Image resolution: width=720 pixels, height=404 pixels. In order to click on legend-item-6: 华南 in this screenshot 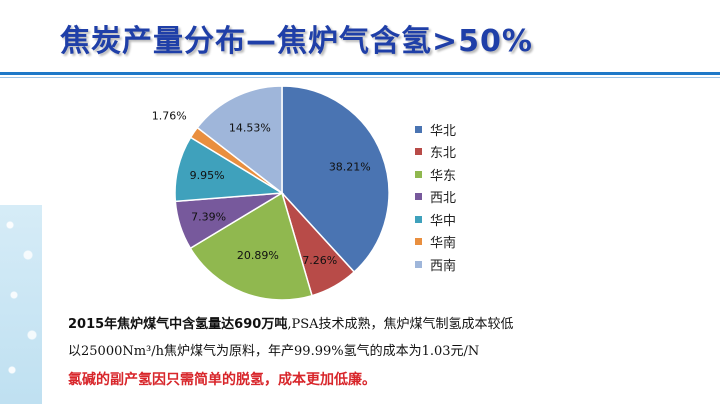, I will do `click(435, 242)`.